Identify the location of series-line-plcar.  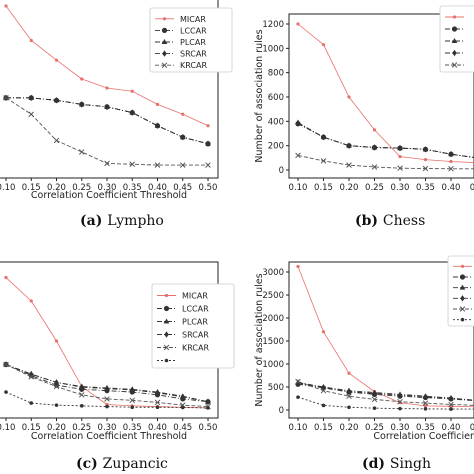
(107, 383).